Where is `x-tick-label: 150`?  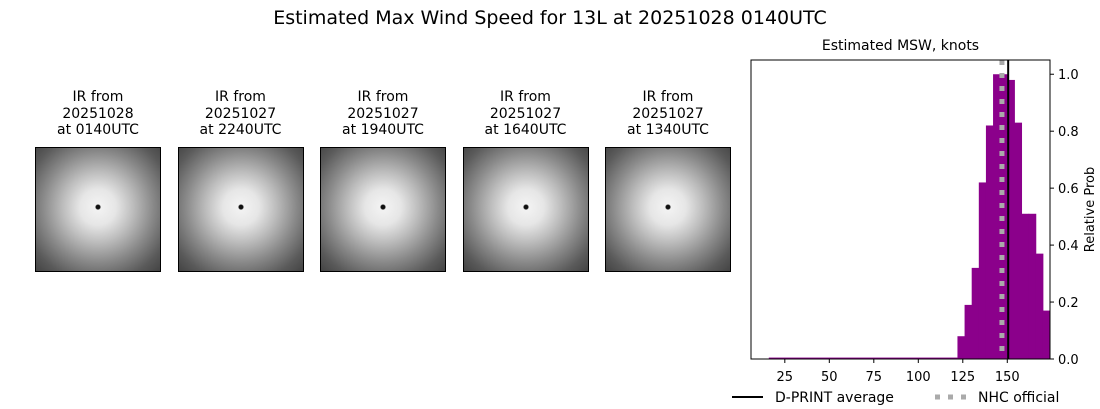
x-tick-label: 150 is located at coordinates (1007, 377).